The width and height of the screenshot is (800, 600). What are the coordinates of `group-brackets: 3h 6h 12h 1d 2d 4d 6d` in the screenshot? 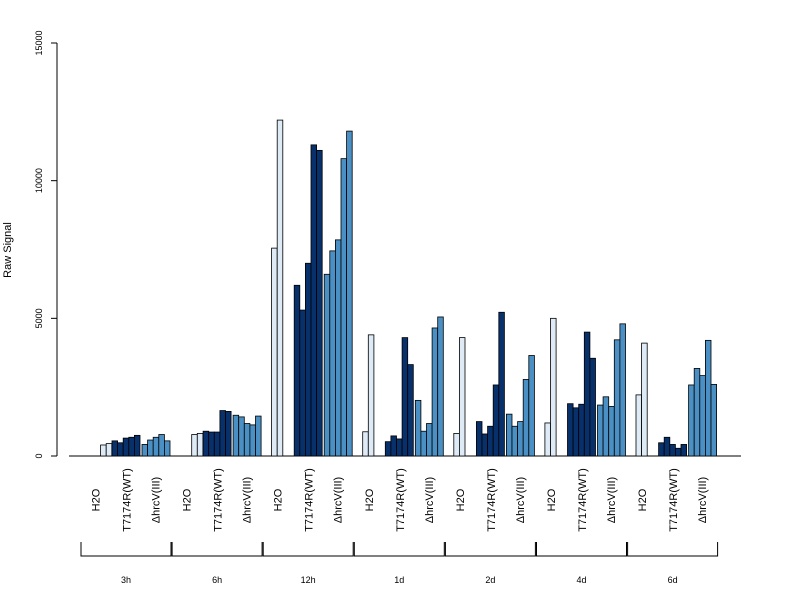 It's located at (399, 563).